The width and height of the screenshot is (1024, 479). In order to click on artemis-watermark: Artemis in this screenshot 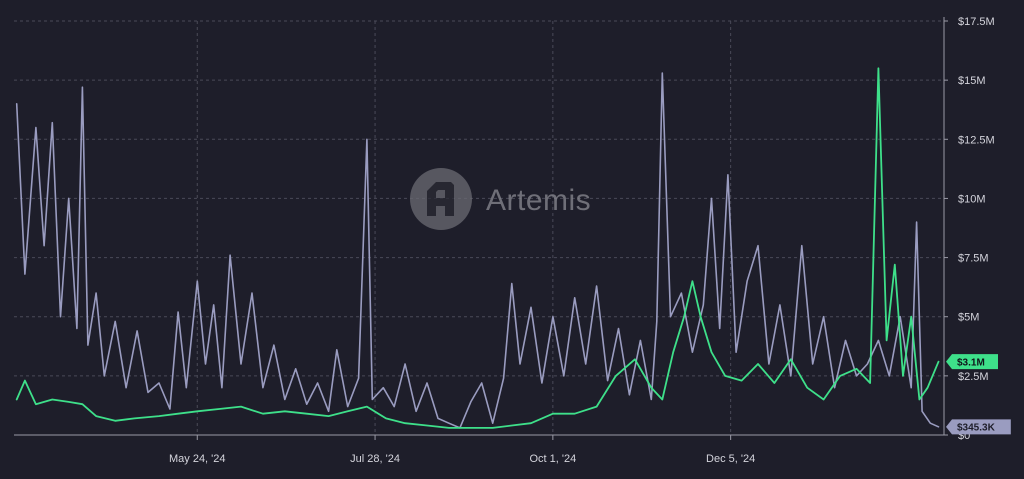, I will do `click(500, 199)`.